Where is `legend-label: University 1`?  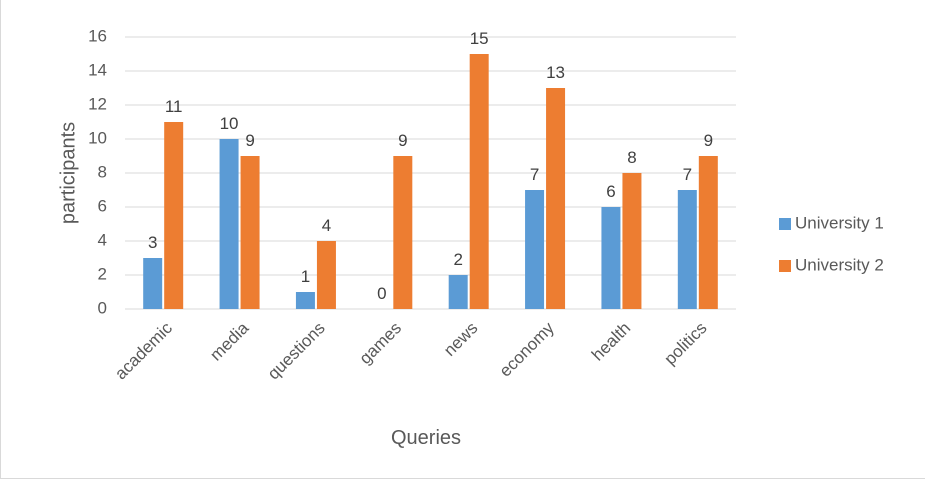
legend-label: University 1 is located at coordinates (839, 222).